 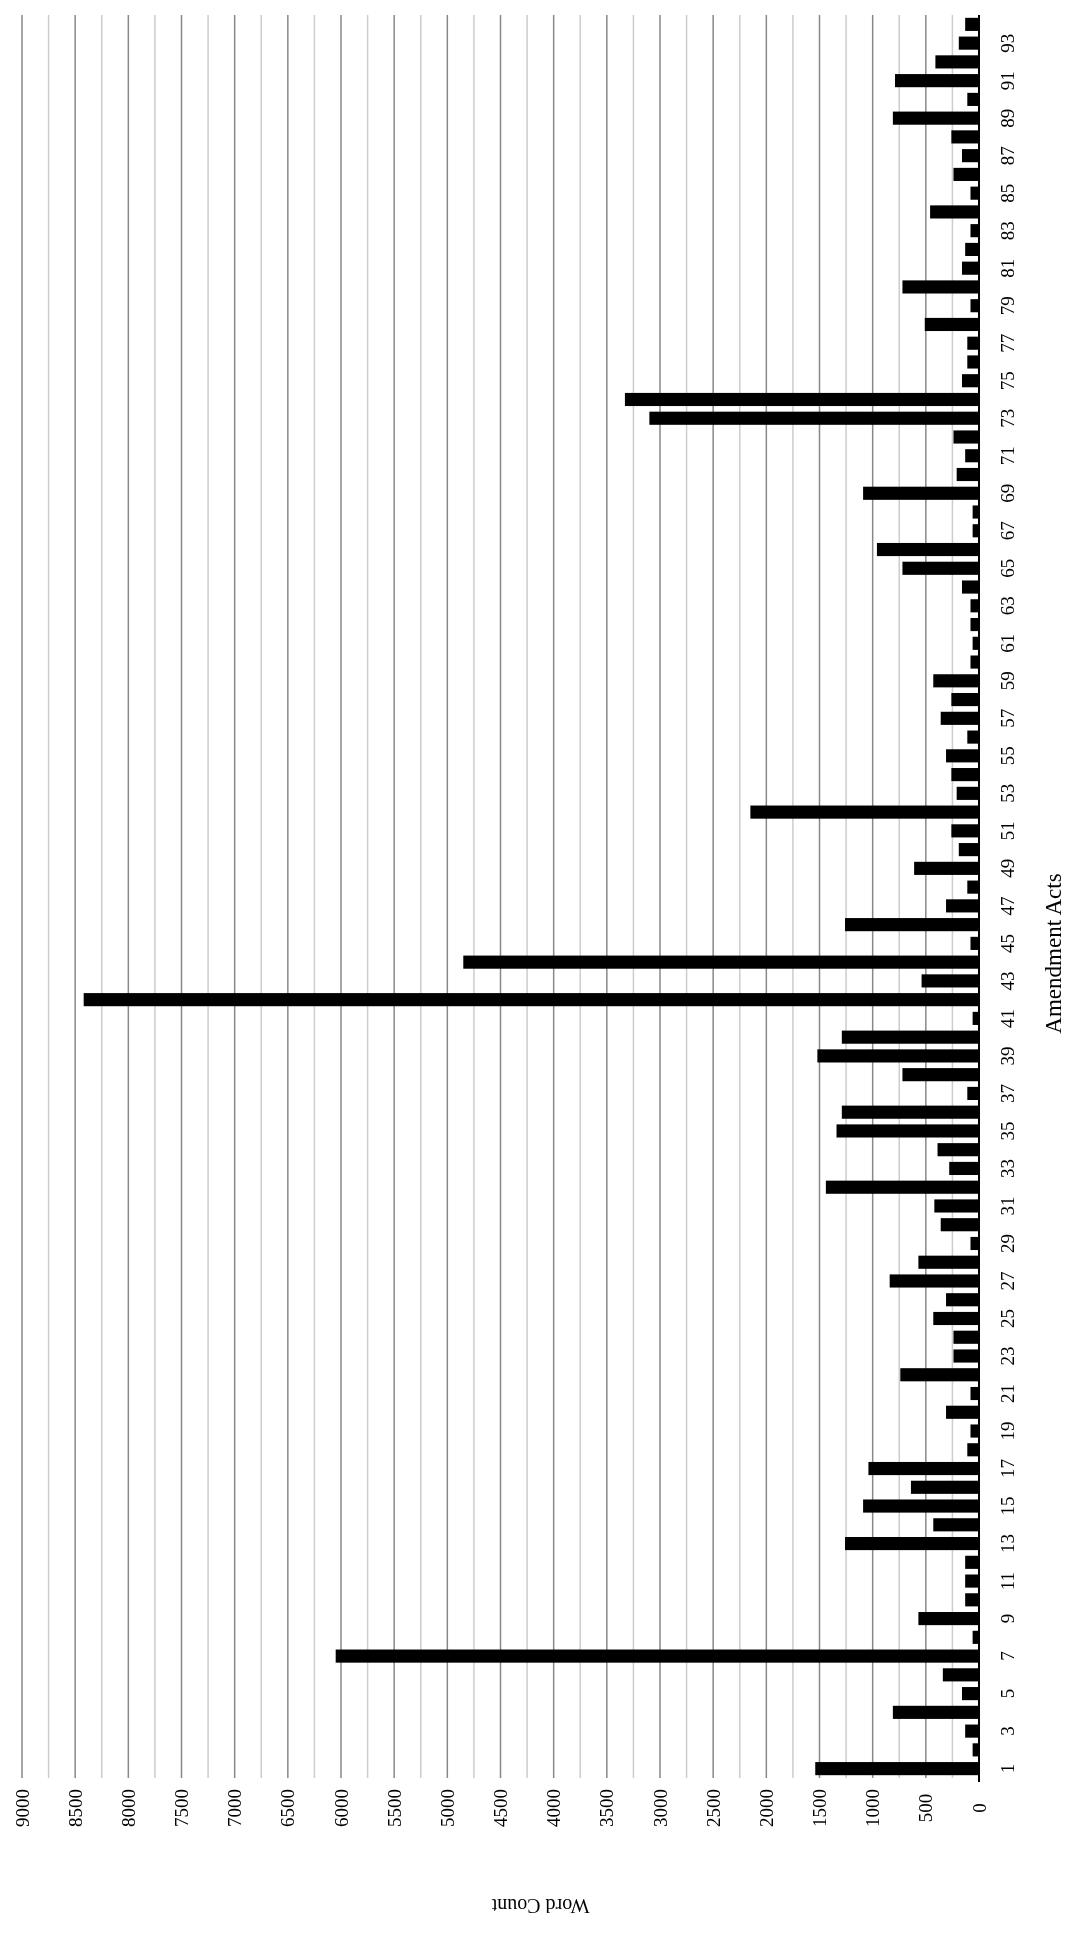 I want to click on x-axis-title: Word Count, so click(x=540, y=1906).